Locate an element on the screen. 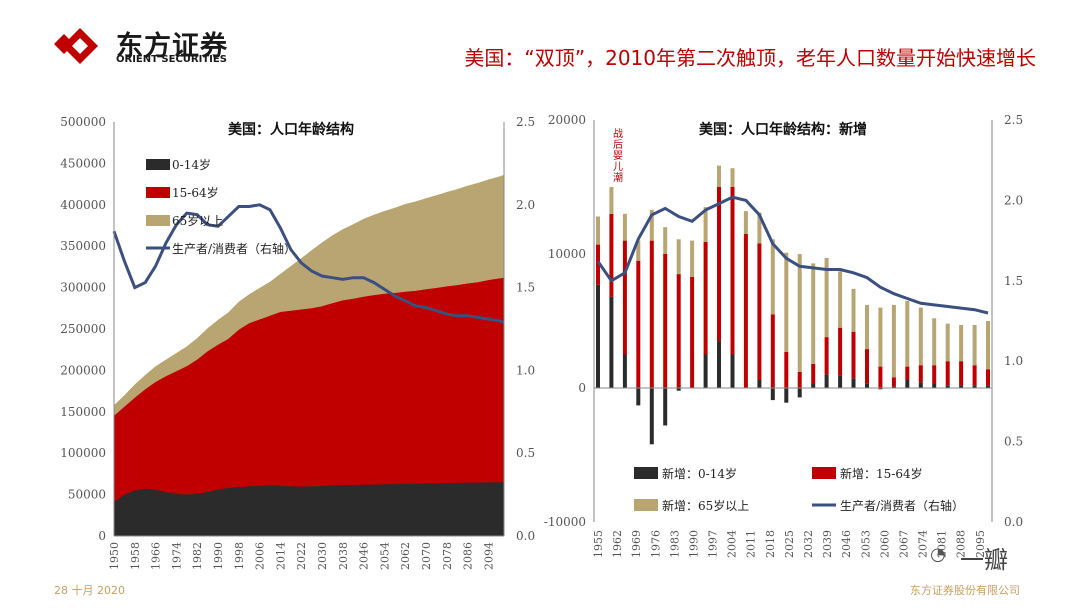  legend-label: 65岁以上 is located at coordinates (197, 220).